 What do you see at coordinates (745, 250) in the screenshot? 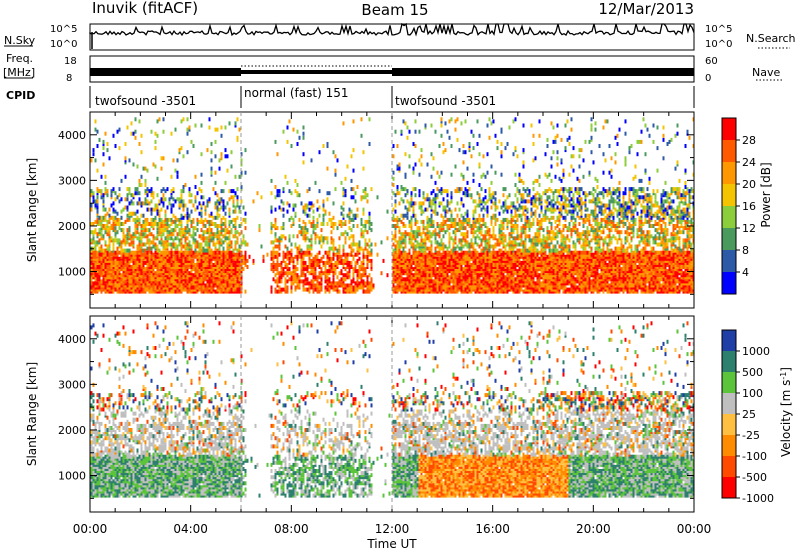
I see `colorbar-tick-label: 8` at bounding box center [745, 250].